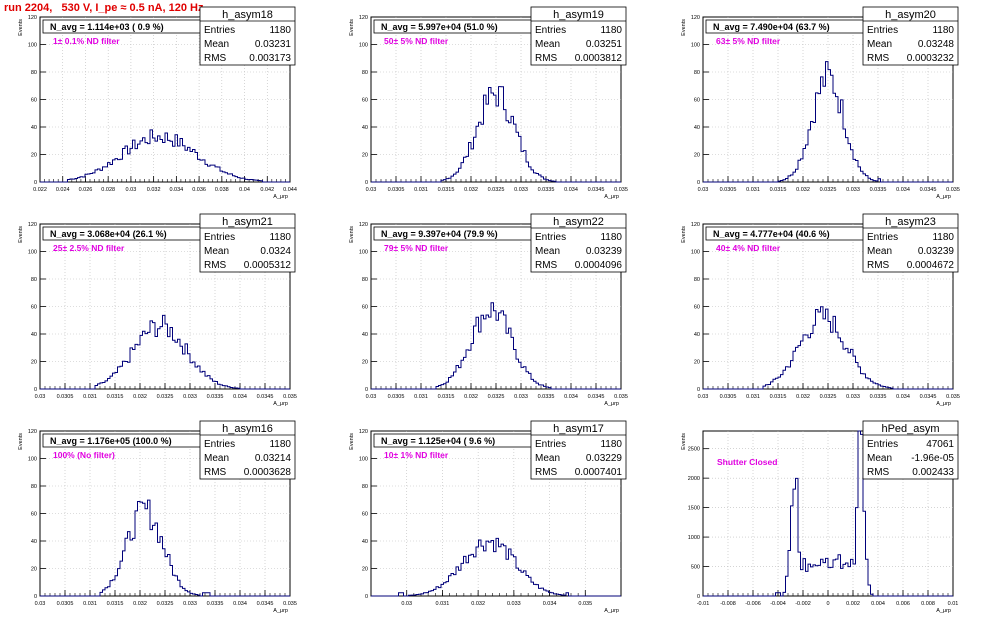  Describe the element at coordinates (275, 251) in the screenshot. I see `stats-value-mean: 0.0324` at that location.